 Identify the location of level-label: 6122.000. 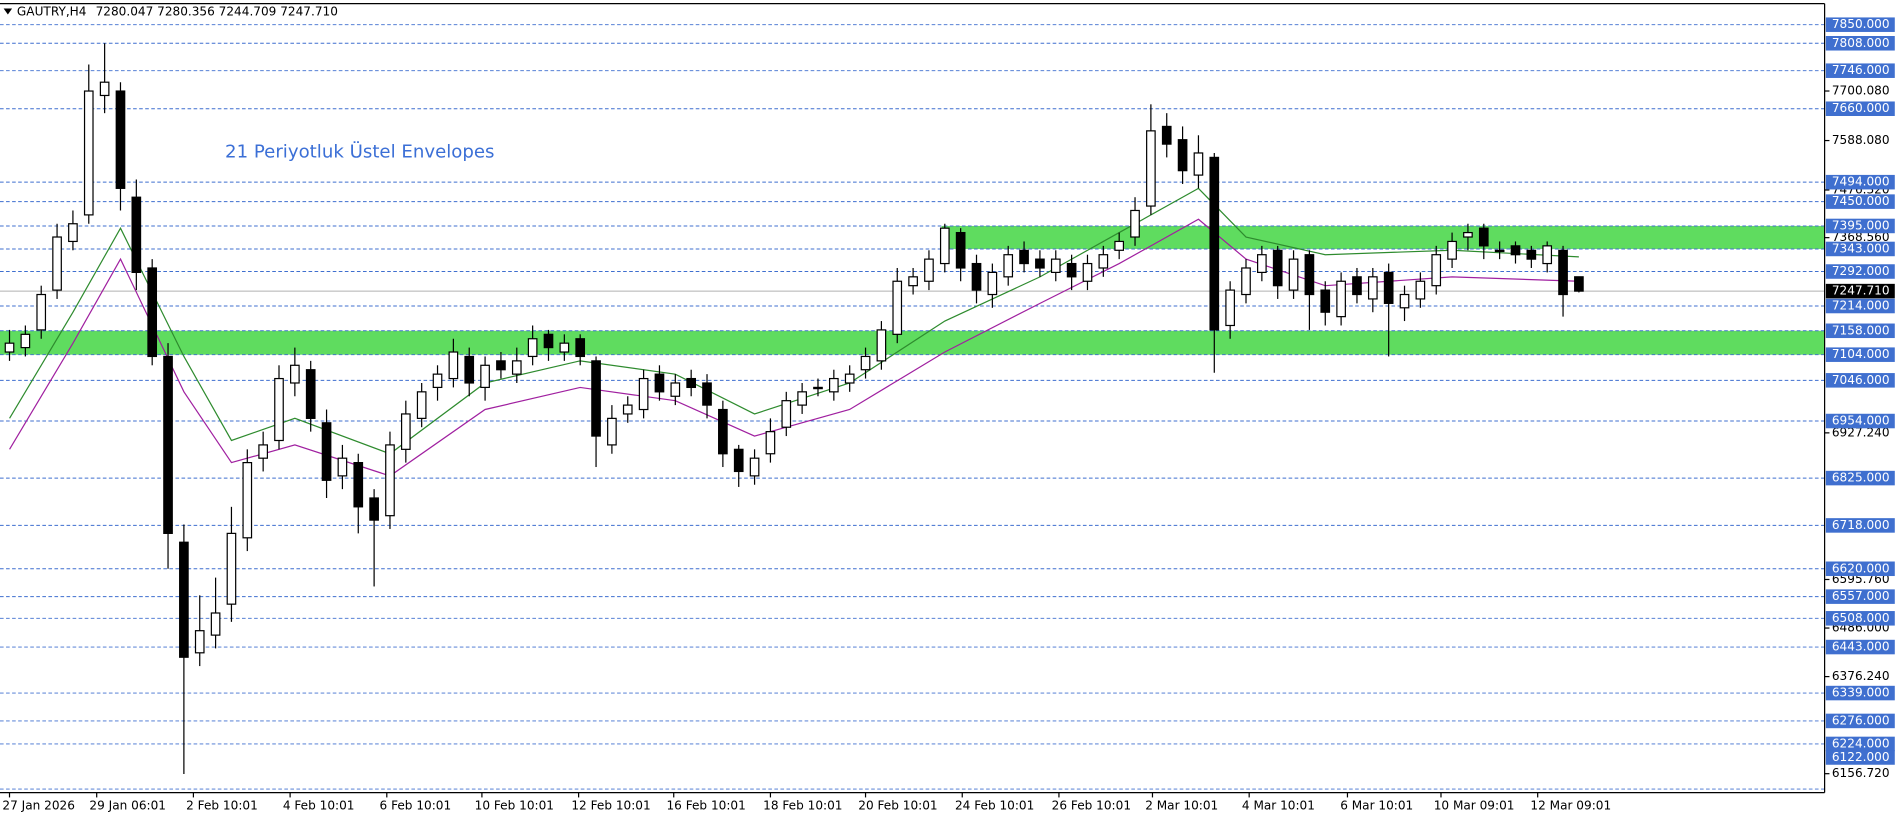
(1861, 757).